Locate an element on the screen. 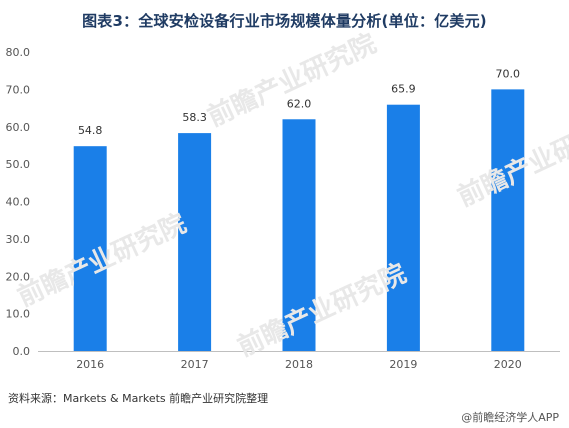 This screenshot has width=569, height=428. y-tick-label: 10.0 is located at coordinates (18, 314).